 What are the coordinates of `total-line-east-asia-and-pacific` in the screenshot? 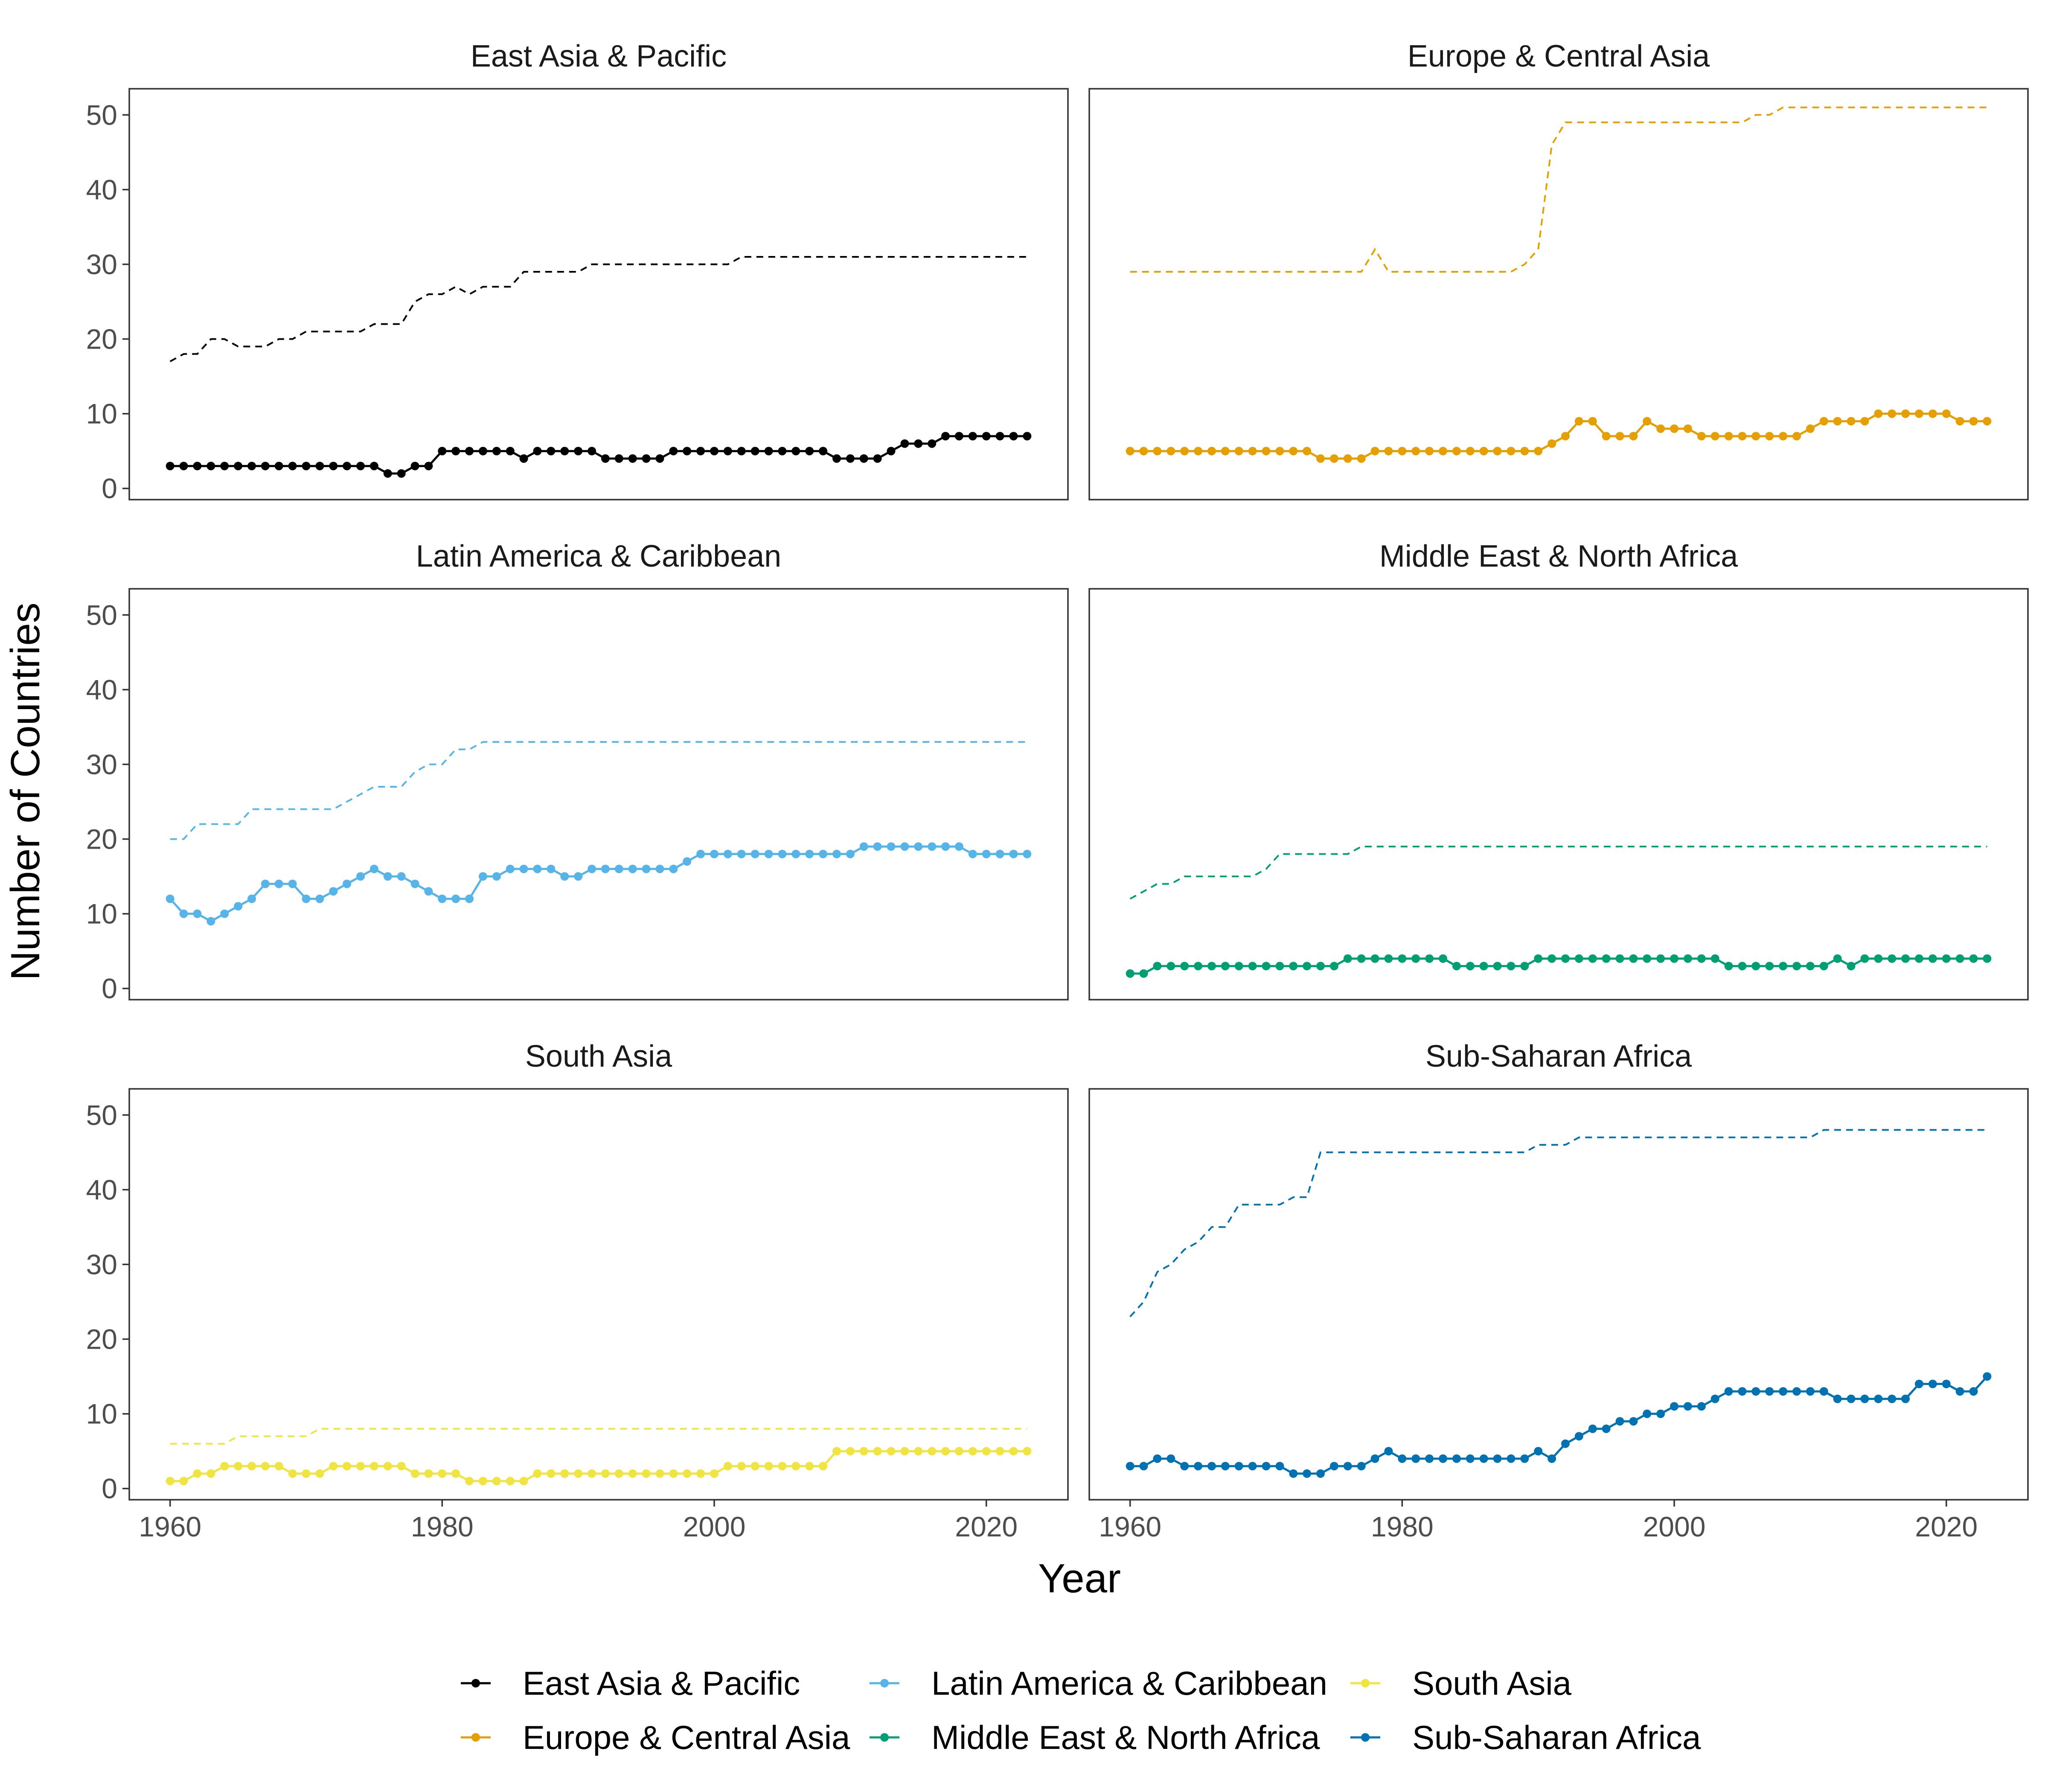 It's located at (598, 309).